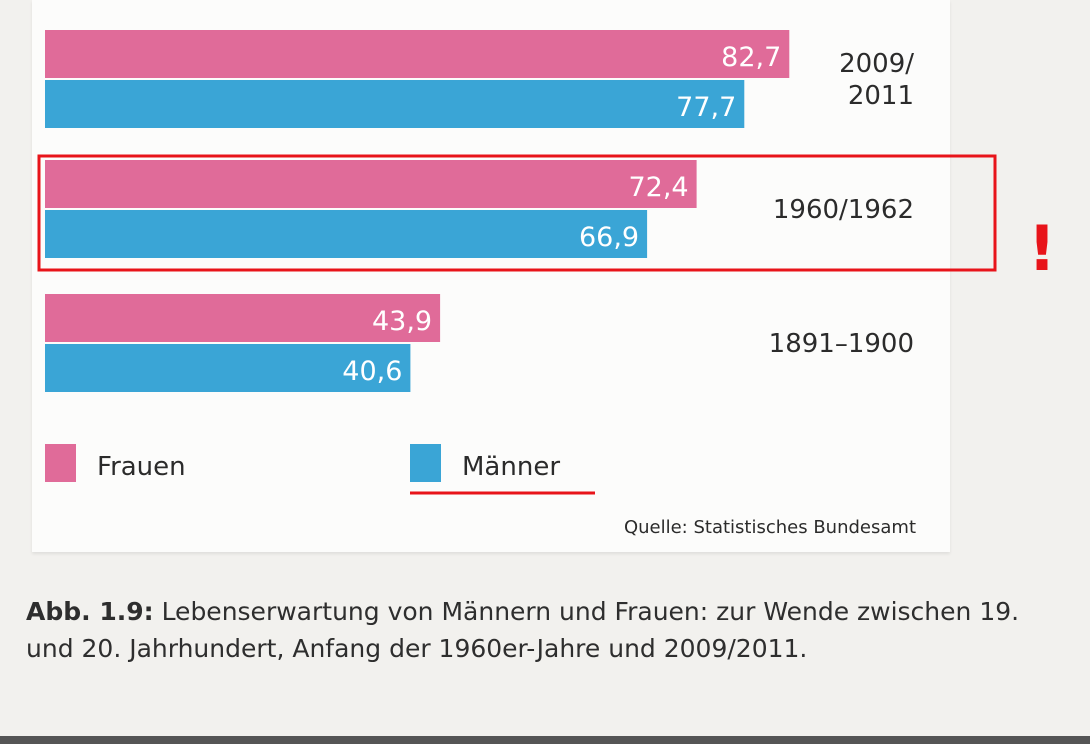  What do you see at coordinates (545, 740) in the screenshot?
I see `bottom-edge` at bounding box center [545, 740].